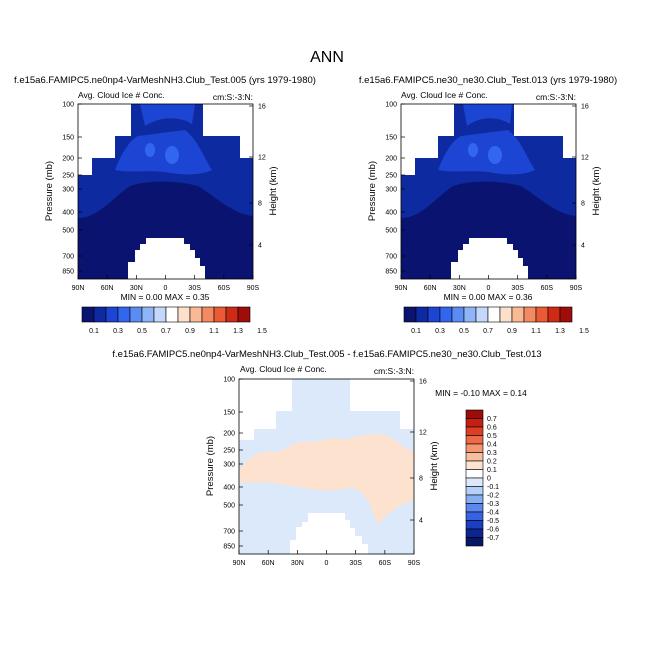 The image size is (654, 654). I want to click on colorbar-label: 0.1, so click(94, 331).